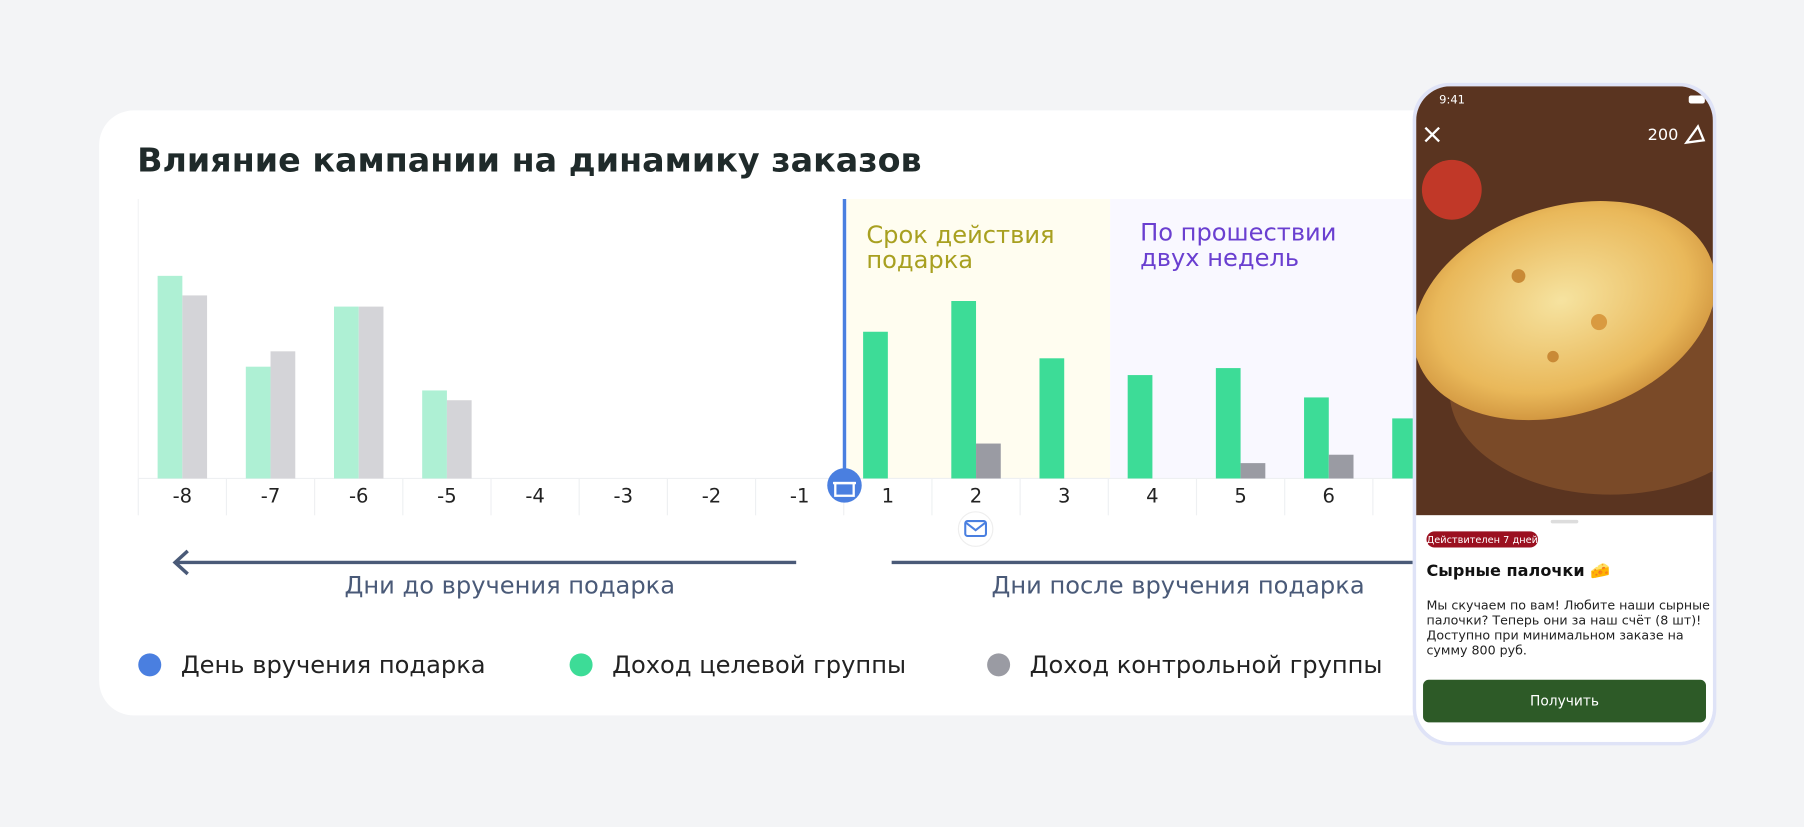 The image size is (1804, 827). Describe the element at coordinates (1568, 605) in the screenshot. I see `offer-body: Мы скучаем по вам! Любите наши сырные` at that location.